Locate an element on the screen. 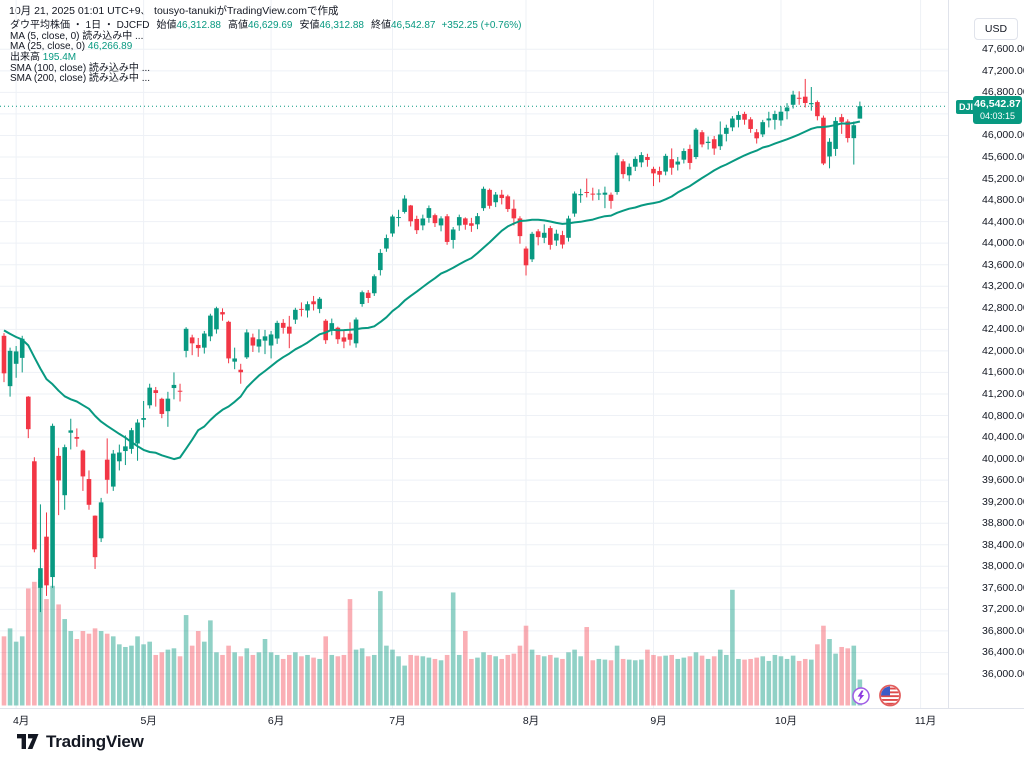 The width and height of the screenshot is (1024, 758). price-tick-label: 41,200.00 is located at coordinates (1003, 393).